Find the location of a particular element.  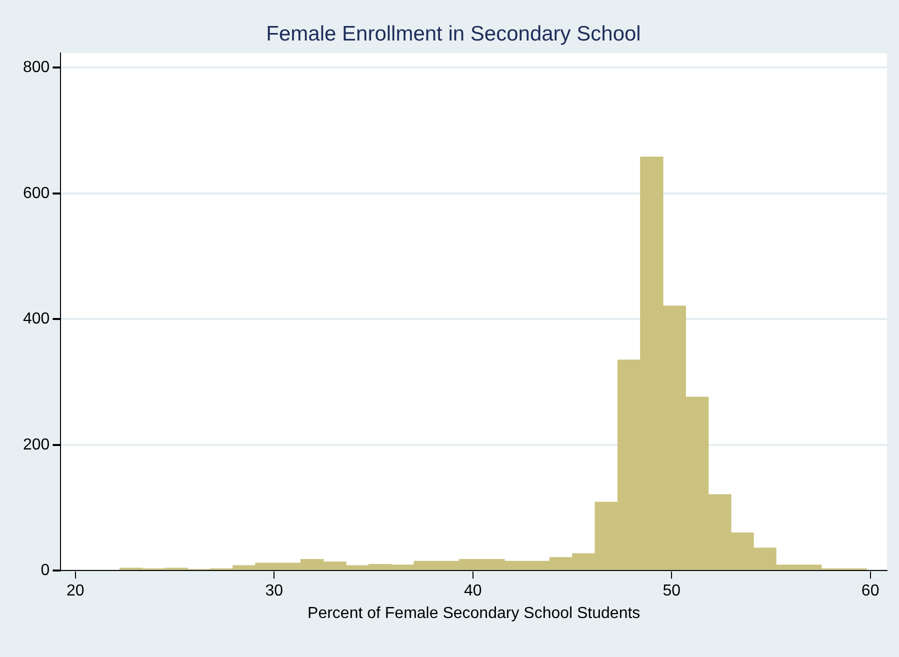

y-tick-label: 0 is located at coordinates (45, 571).